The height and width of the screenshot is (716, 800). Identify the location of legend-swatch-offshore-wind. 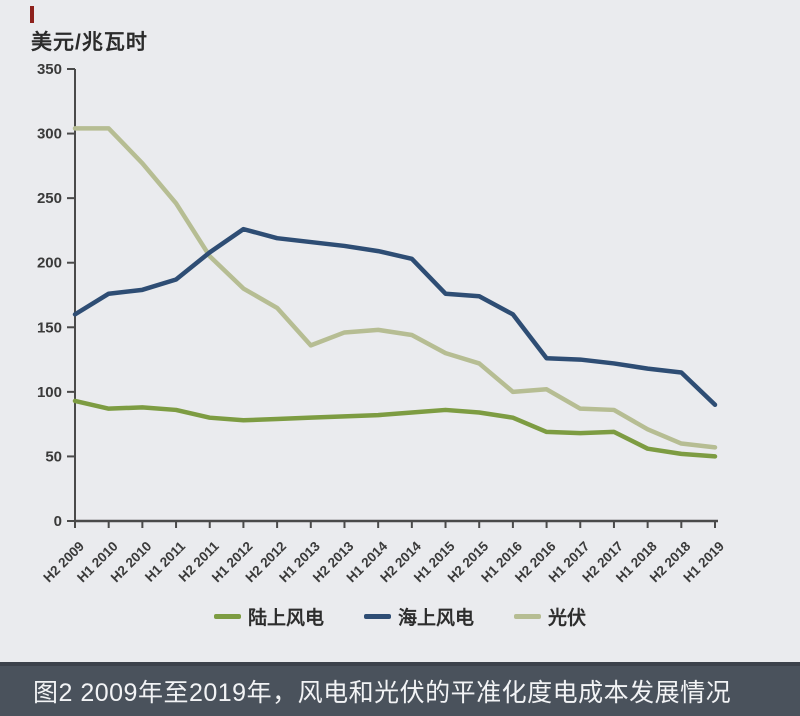
(377, 616).